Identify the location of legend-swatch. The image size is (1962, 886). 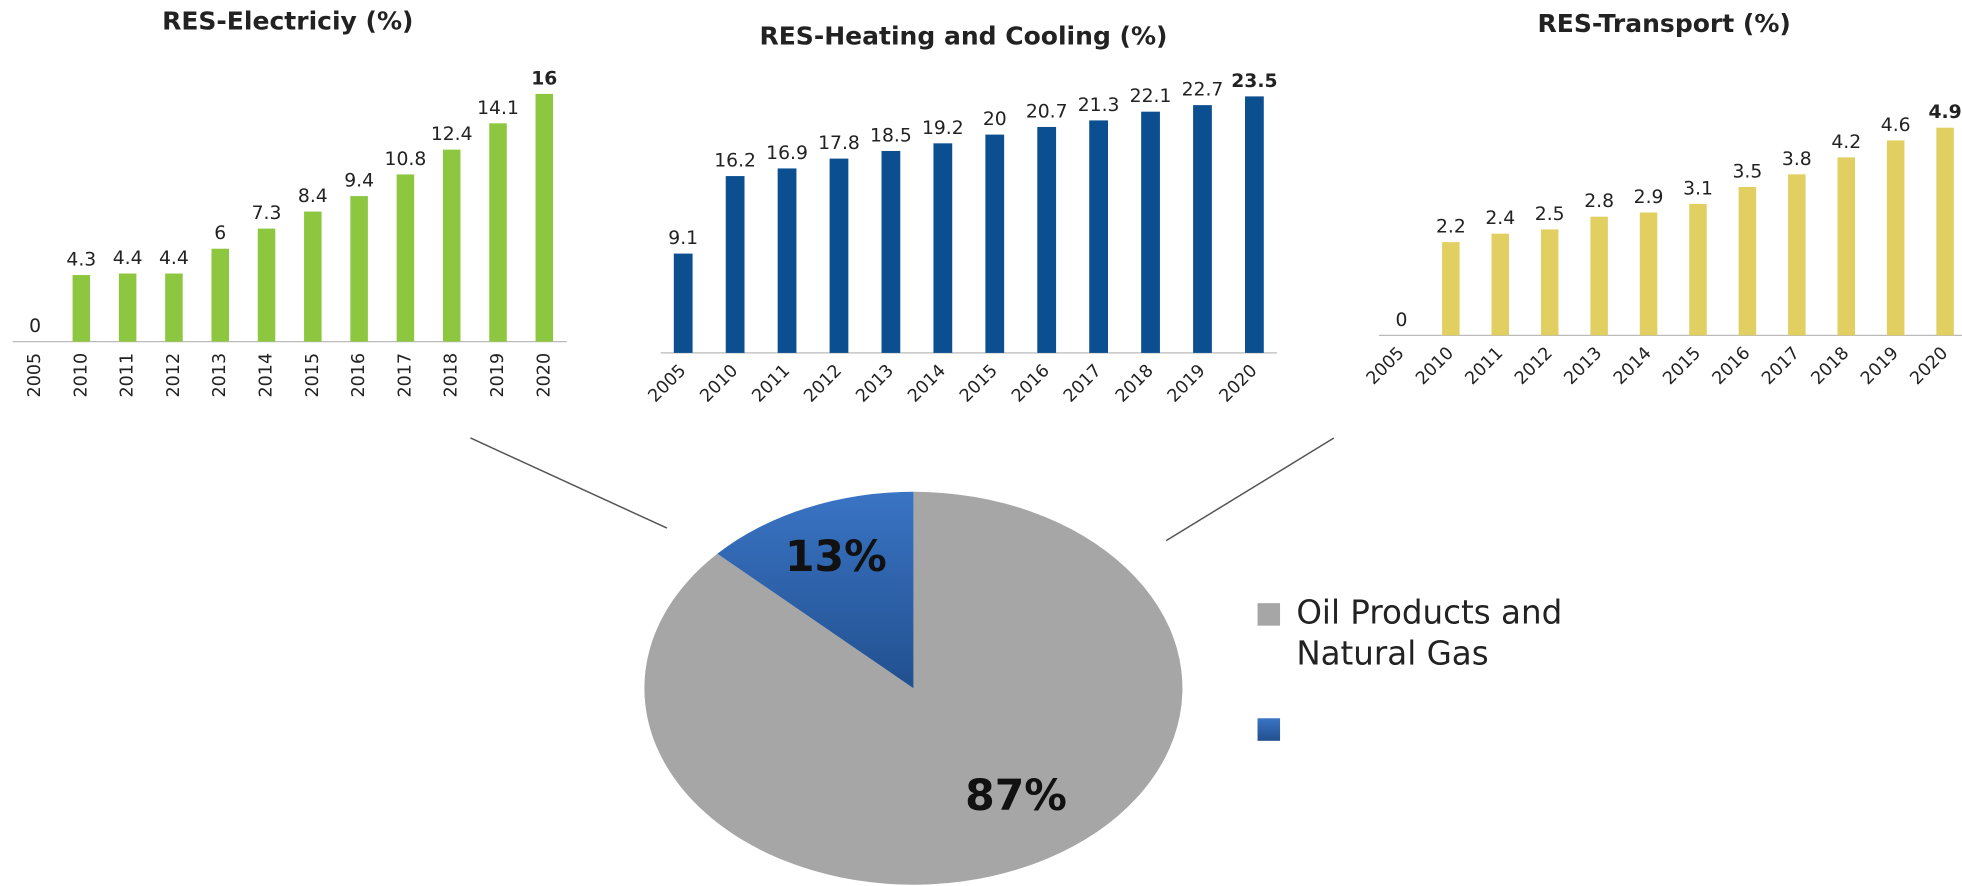
(1269, 729).